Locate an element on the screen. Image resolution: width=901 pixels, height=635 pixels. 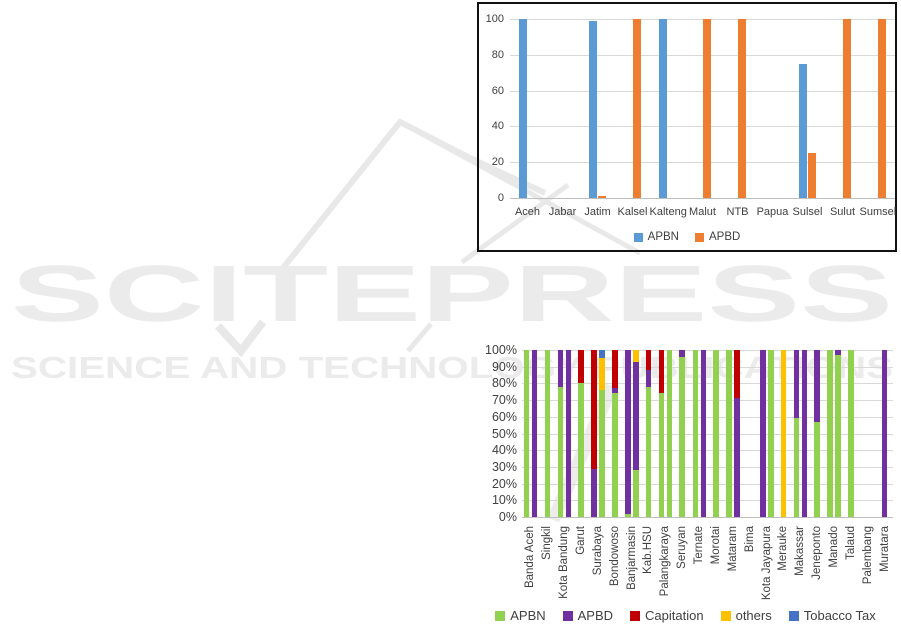
y-axis-tick-label: 40 is located at coordinates (497, 126).